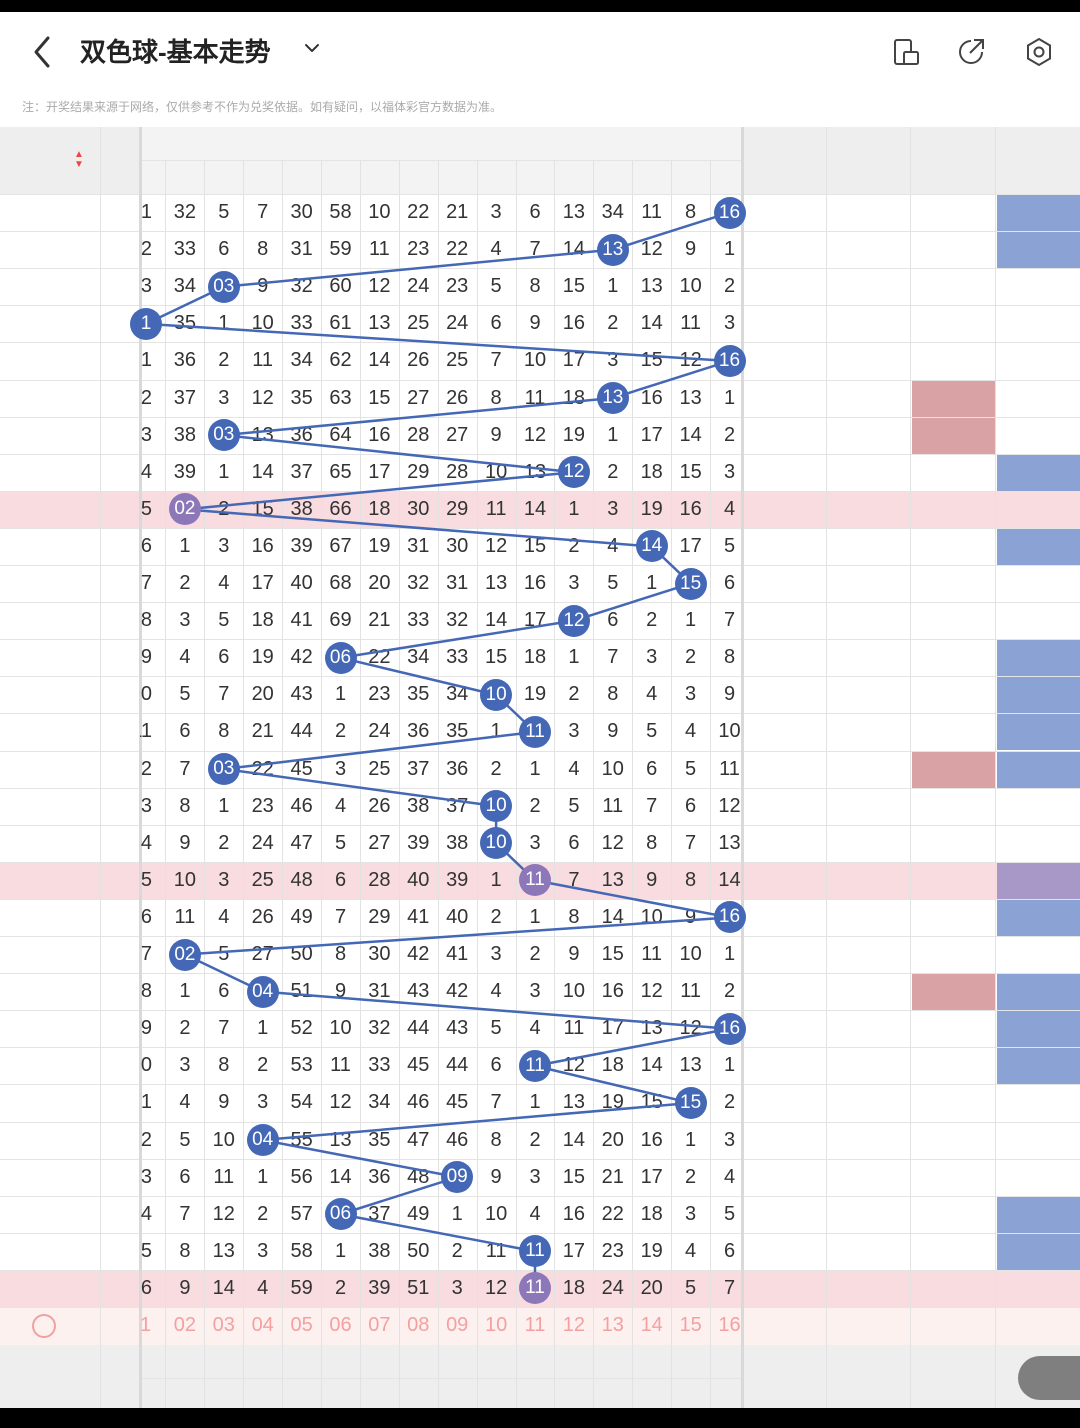 This screenshot has width=1080, height=1428. What do you see at coordinates (146, 731) in the screenshot?
I see `blue-miss-cell: 11` at bounding box center [146, 731].